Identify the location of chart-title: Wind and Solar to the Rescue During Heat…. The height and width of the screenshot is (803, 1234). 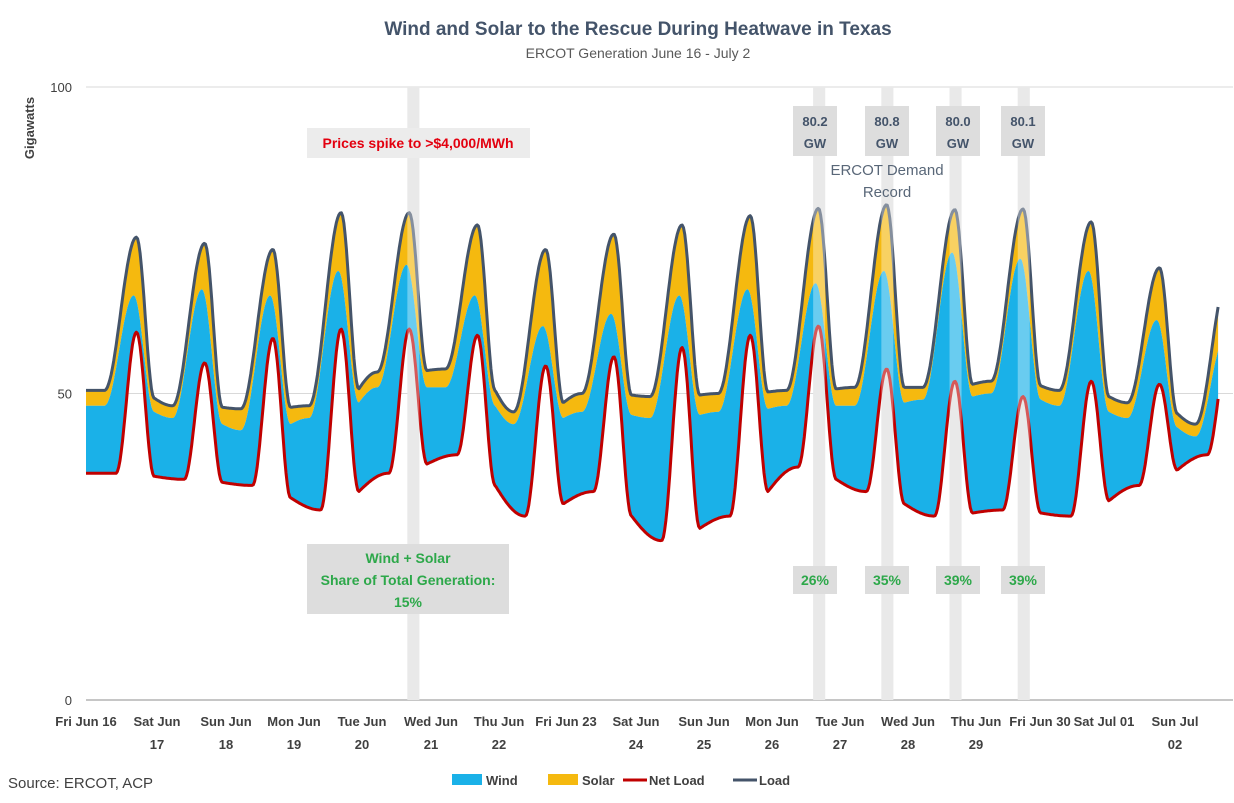
(637, 29).